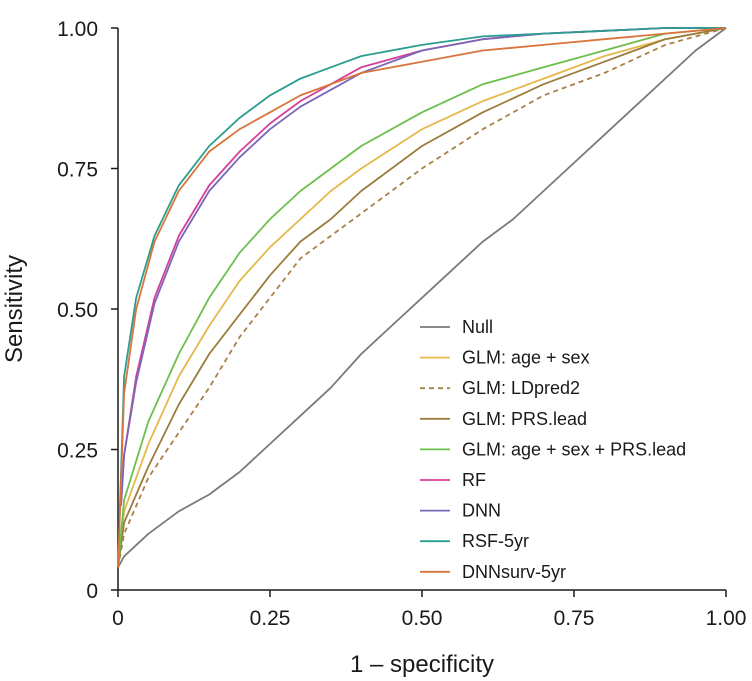 This screenshot has height=681, width=752. What do you see at coordinates (514, 572) in the screenshot?
I see `legend-label: DNNsurv-5yr` at bounding box center [514, 572].